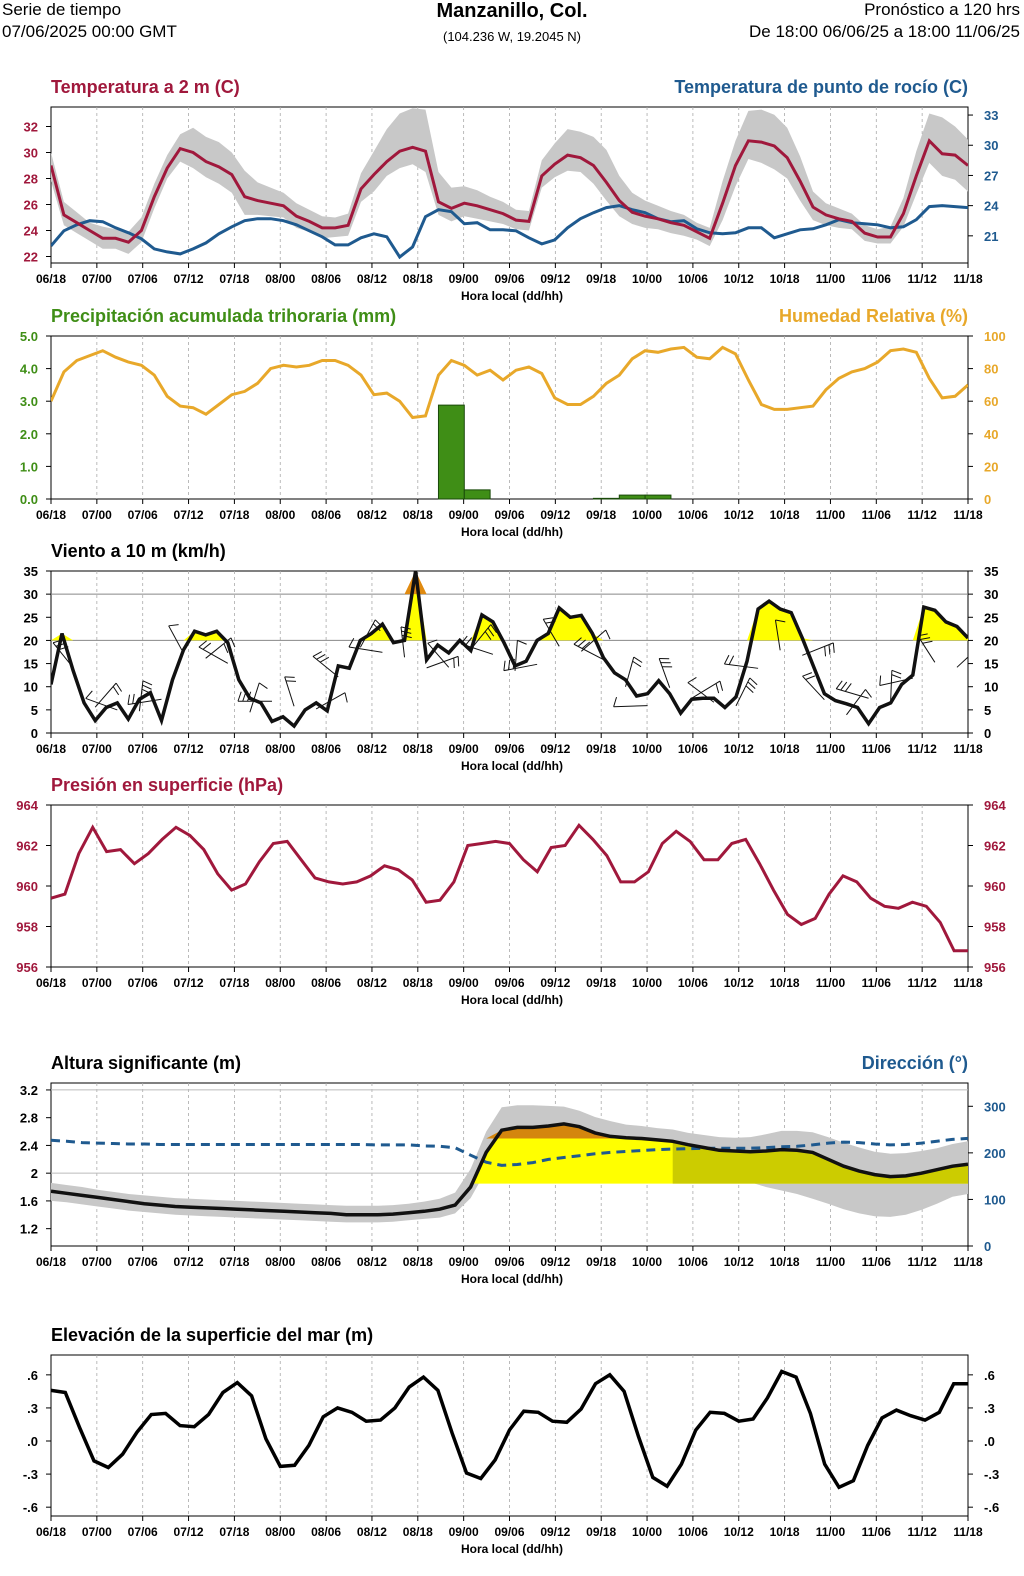 This screenshot has height=1576, width=1024. What do you see at coordinates (995, 805) in the screenshot?
I see `pressure-ytick-label-right: 964` at bounding box center [995, 805].